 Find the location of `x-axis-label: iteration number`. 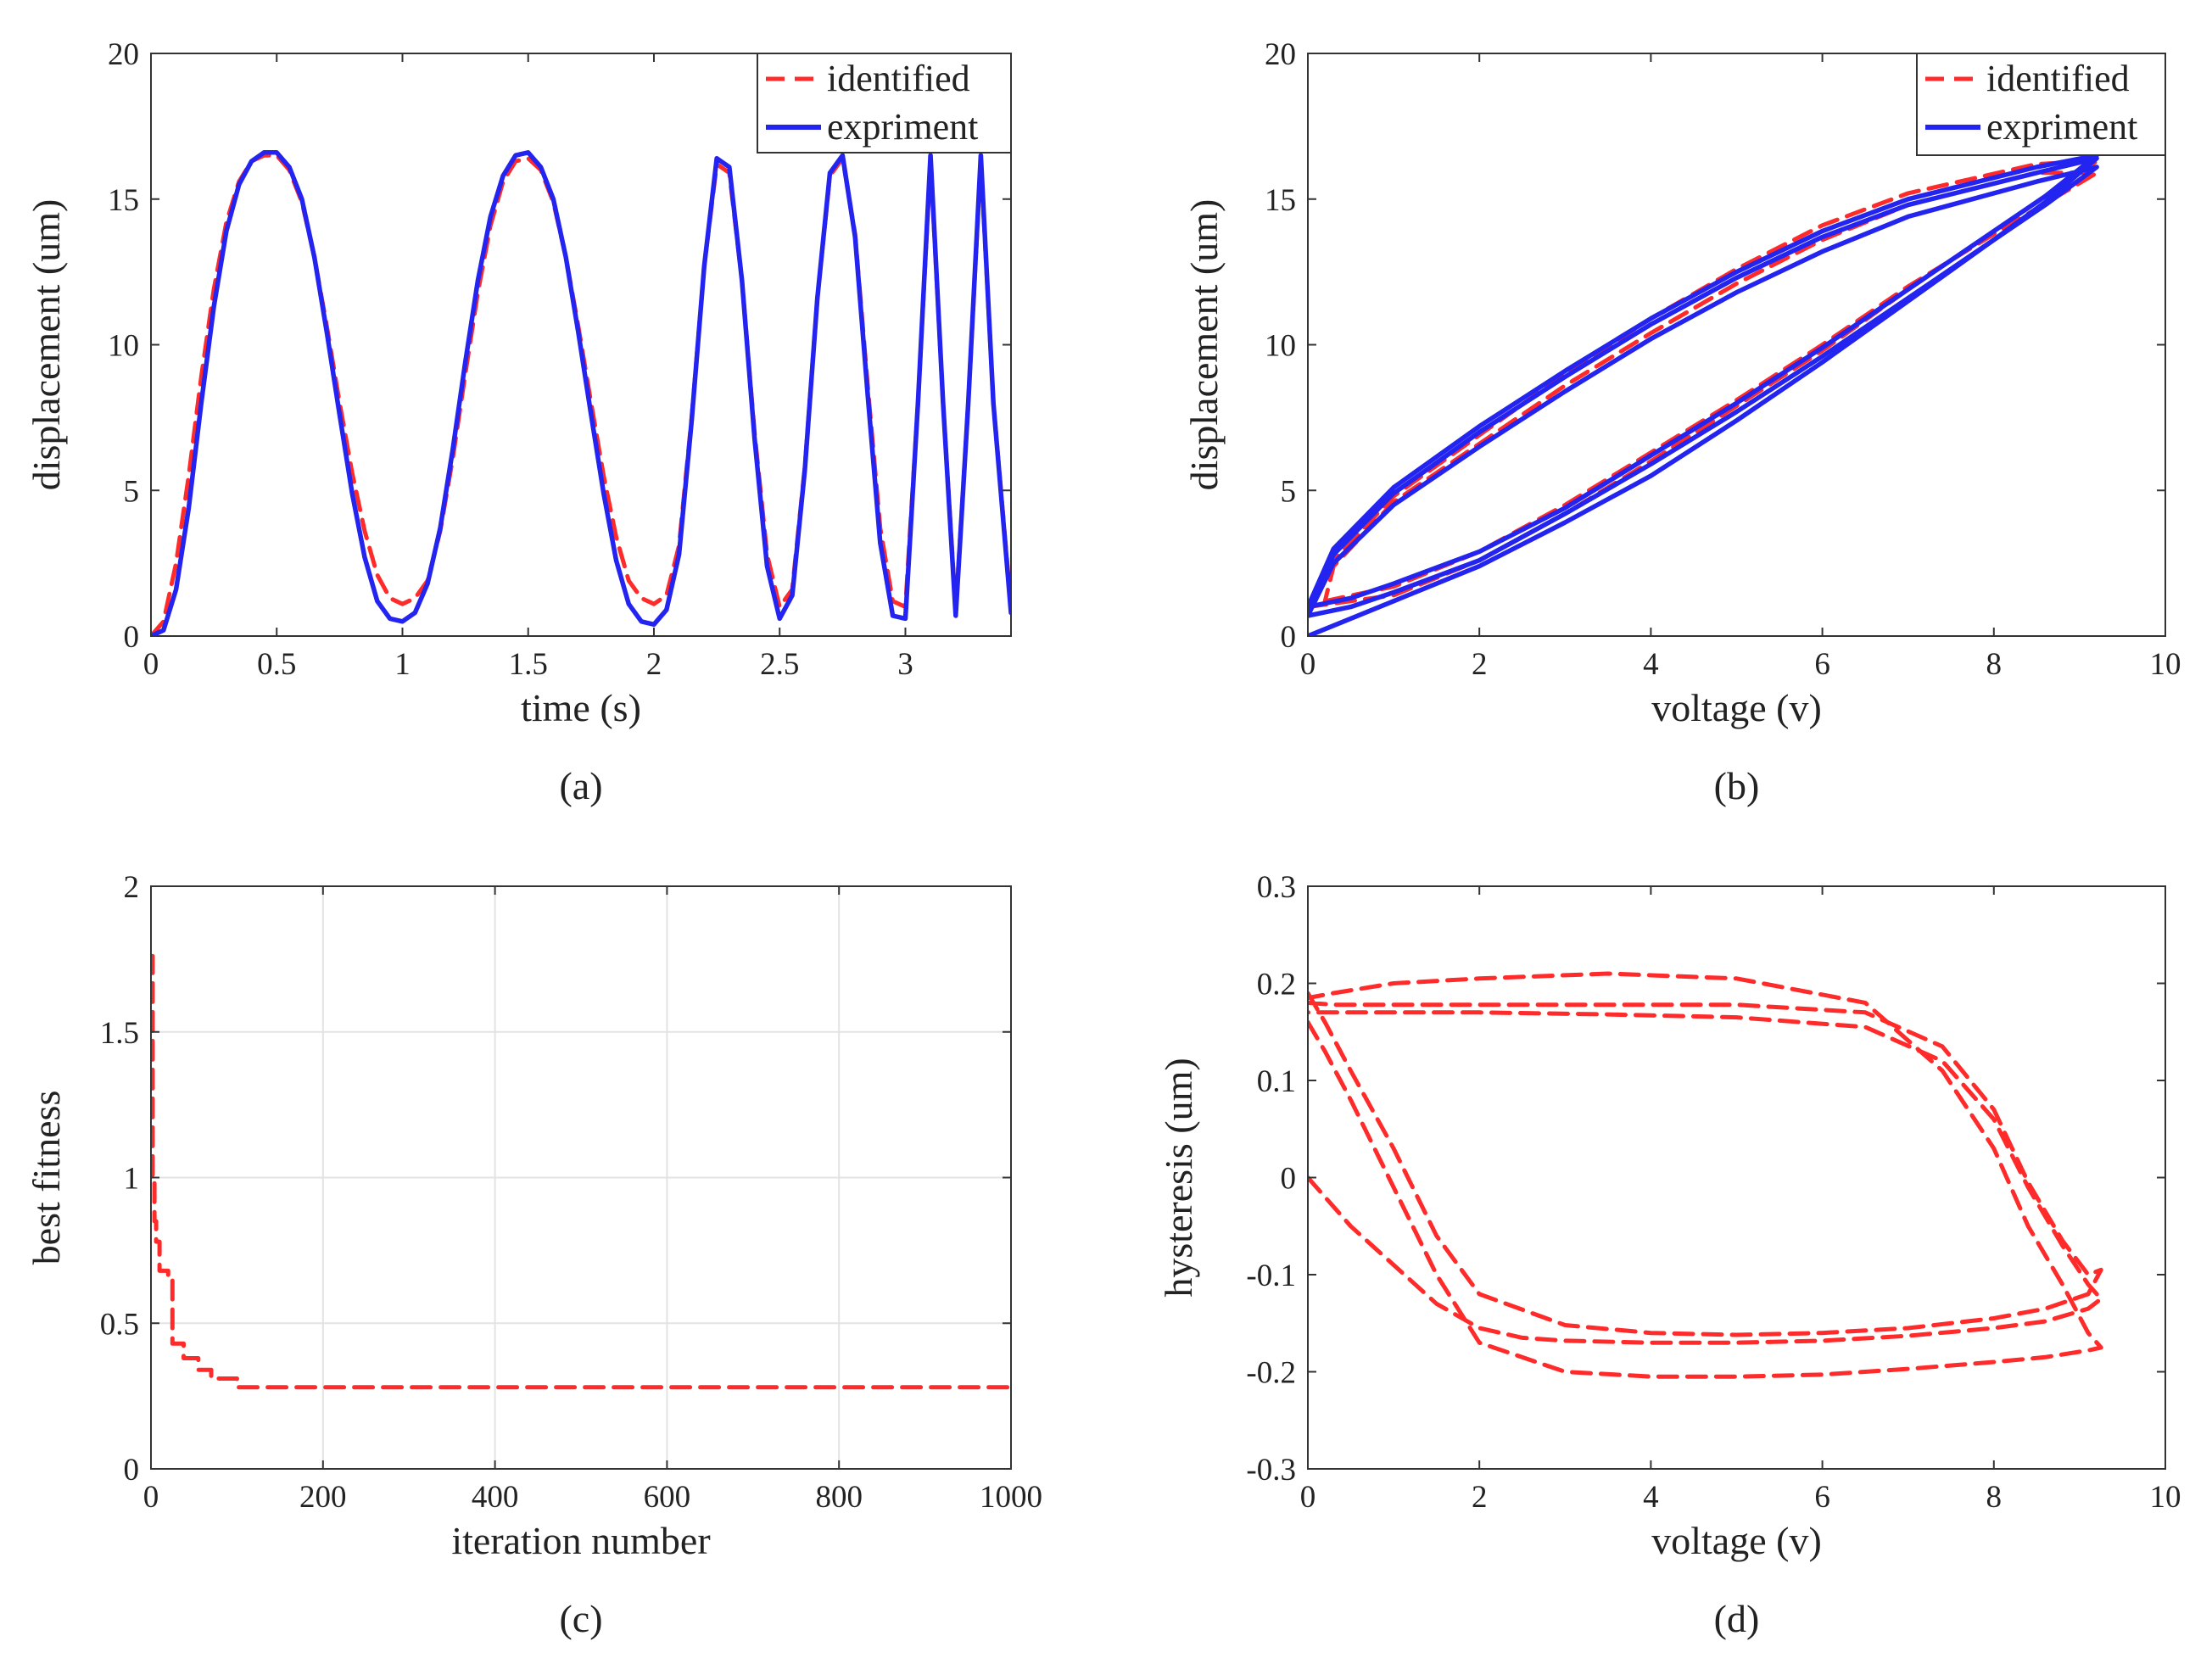

x-axis-label: iteration number is located at coordinates (580, 1541).